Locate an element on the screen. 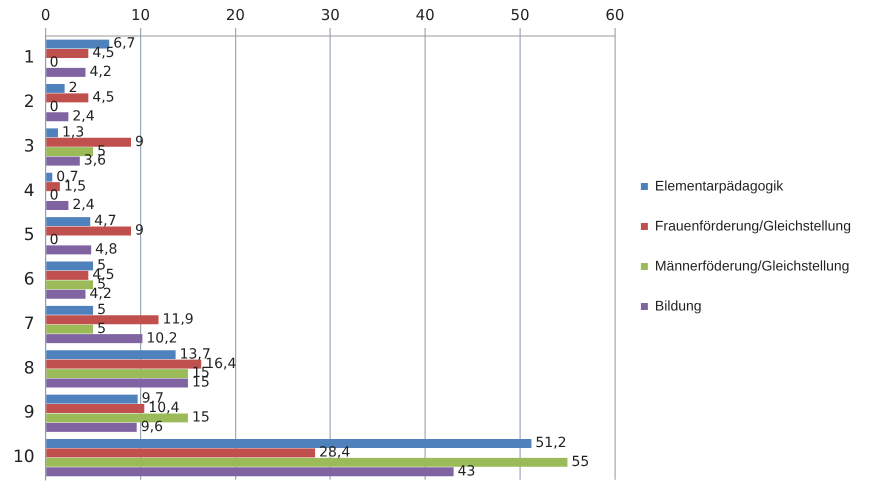 The height and width of the screenshot is (493, 885). x-tick-label: 0 is located at coordinates (45, 15).